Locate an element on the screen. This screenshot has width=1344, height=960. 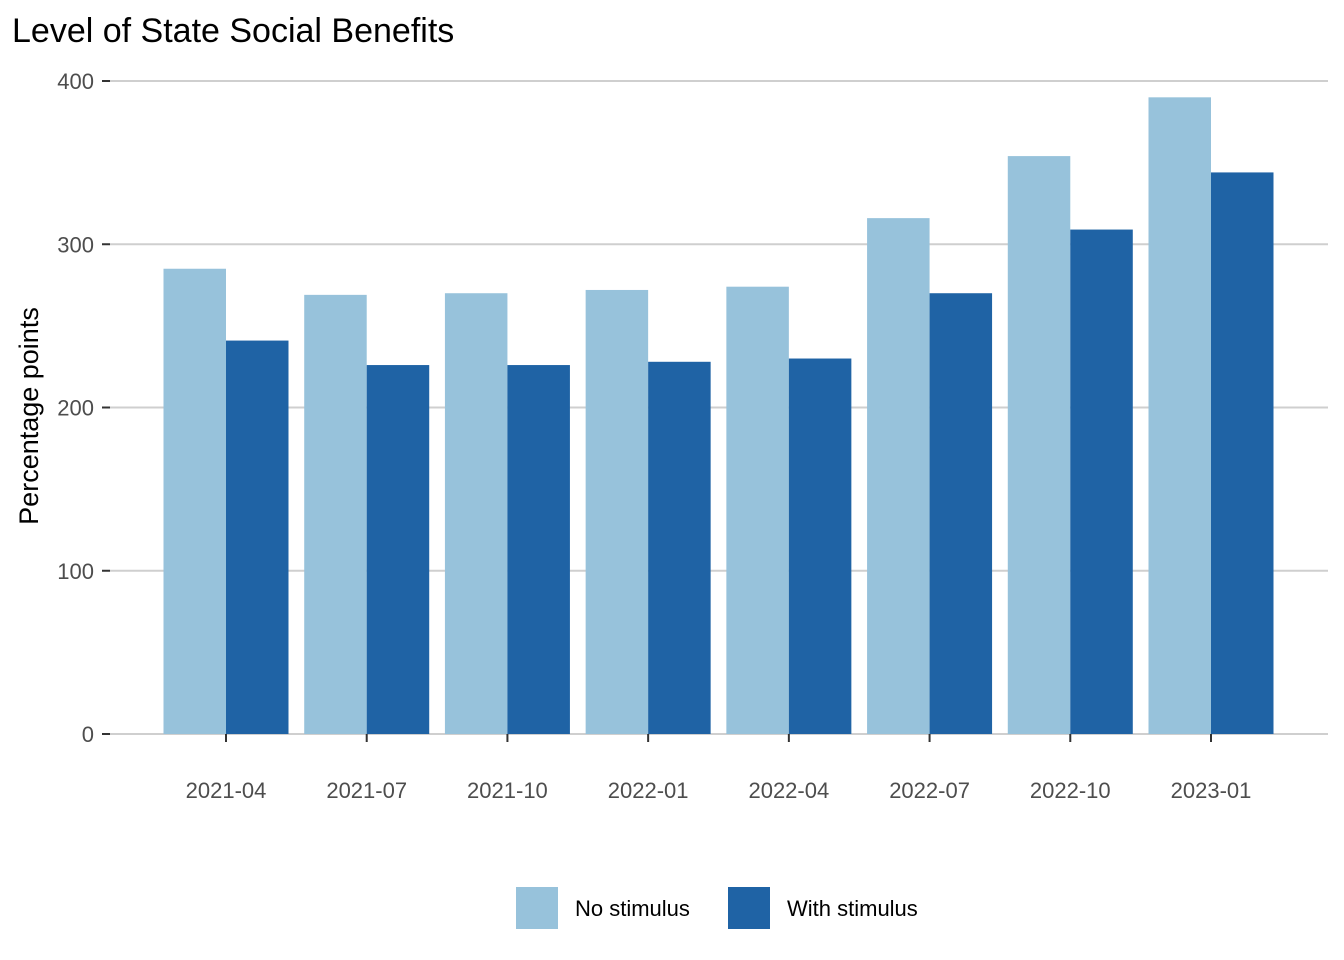
x-tick-label-2021-04: 2021-04 is located at coordinates (226, 790).